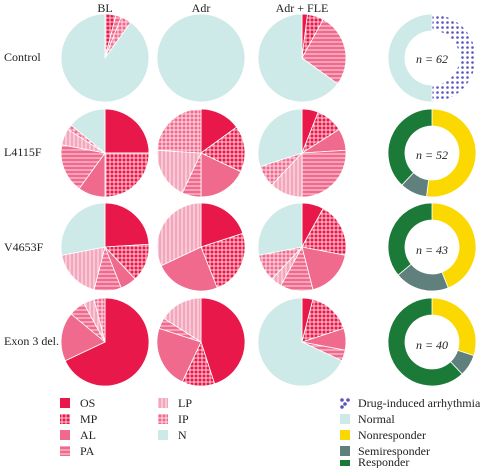  What do you see at coordinates (419, 403) in the screenshot?
I see `legend-label-drug-induced-arrhythmia: Drug-induced arrhythmia` at bounding box center [419, 403].